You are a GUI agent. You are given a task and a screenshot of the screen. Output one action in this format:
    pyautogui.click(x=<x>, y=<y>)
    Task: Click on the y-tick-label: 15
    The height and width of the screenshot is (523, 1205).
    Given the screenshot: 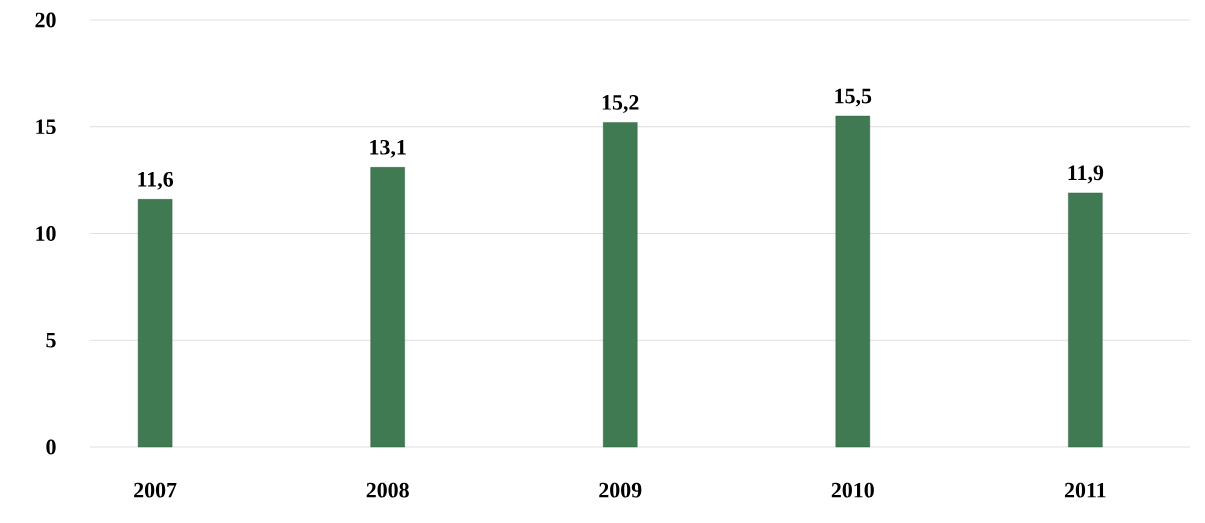 What is the action you would take?
    pyautogui.click(x=46, y=127)
    